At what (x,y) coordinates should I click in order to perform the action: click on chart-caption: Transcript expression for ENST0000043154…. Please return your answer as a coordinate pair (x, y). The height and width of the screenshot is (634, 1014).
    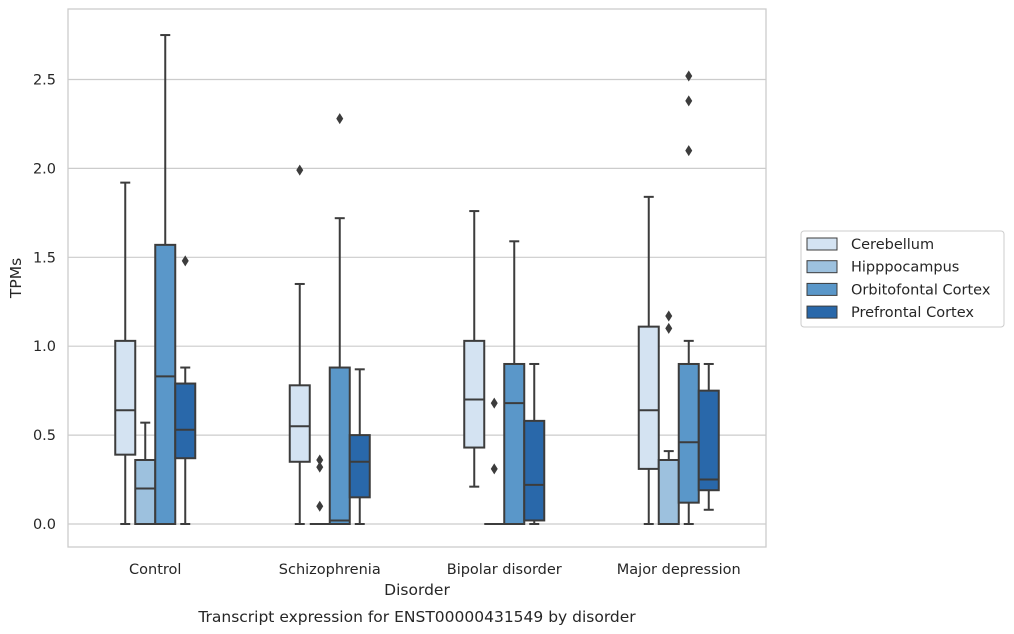
    Looking at the image, I should click on (416, 617).